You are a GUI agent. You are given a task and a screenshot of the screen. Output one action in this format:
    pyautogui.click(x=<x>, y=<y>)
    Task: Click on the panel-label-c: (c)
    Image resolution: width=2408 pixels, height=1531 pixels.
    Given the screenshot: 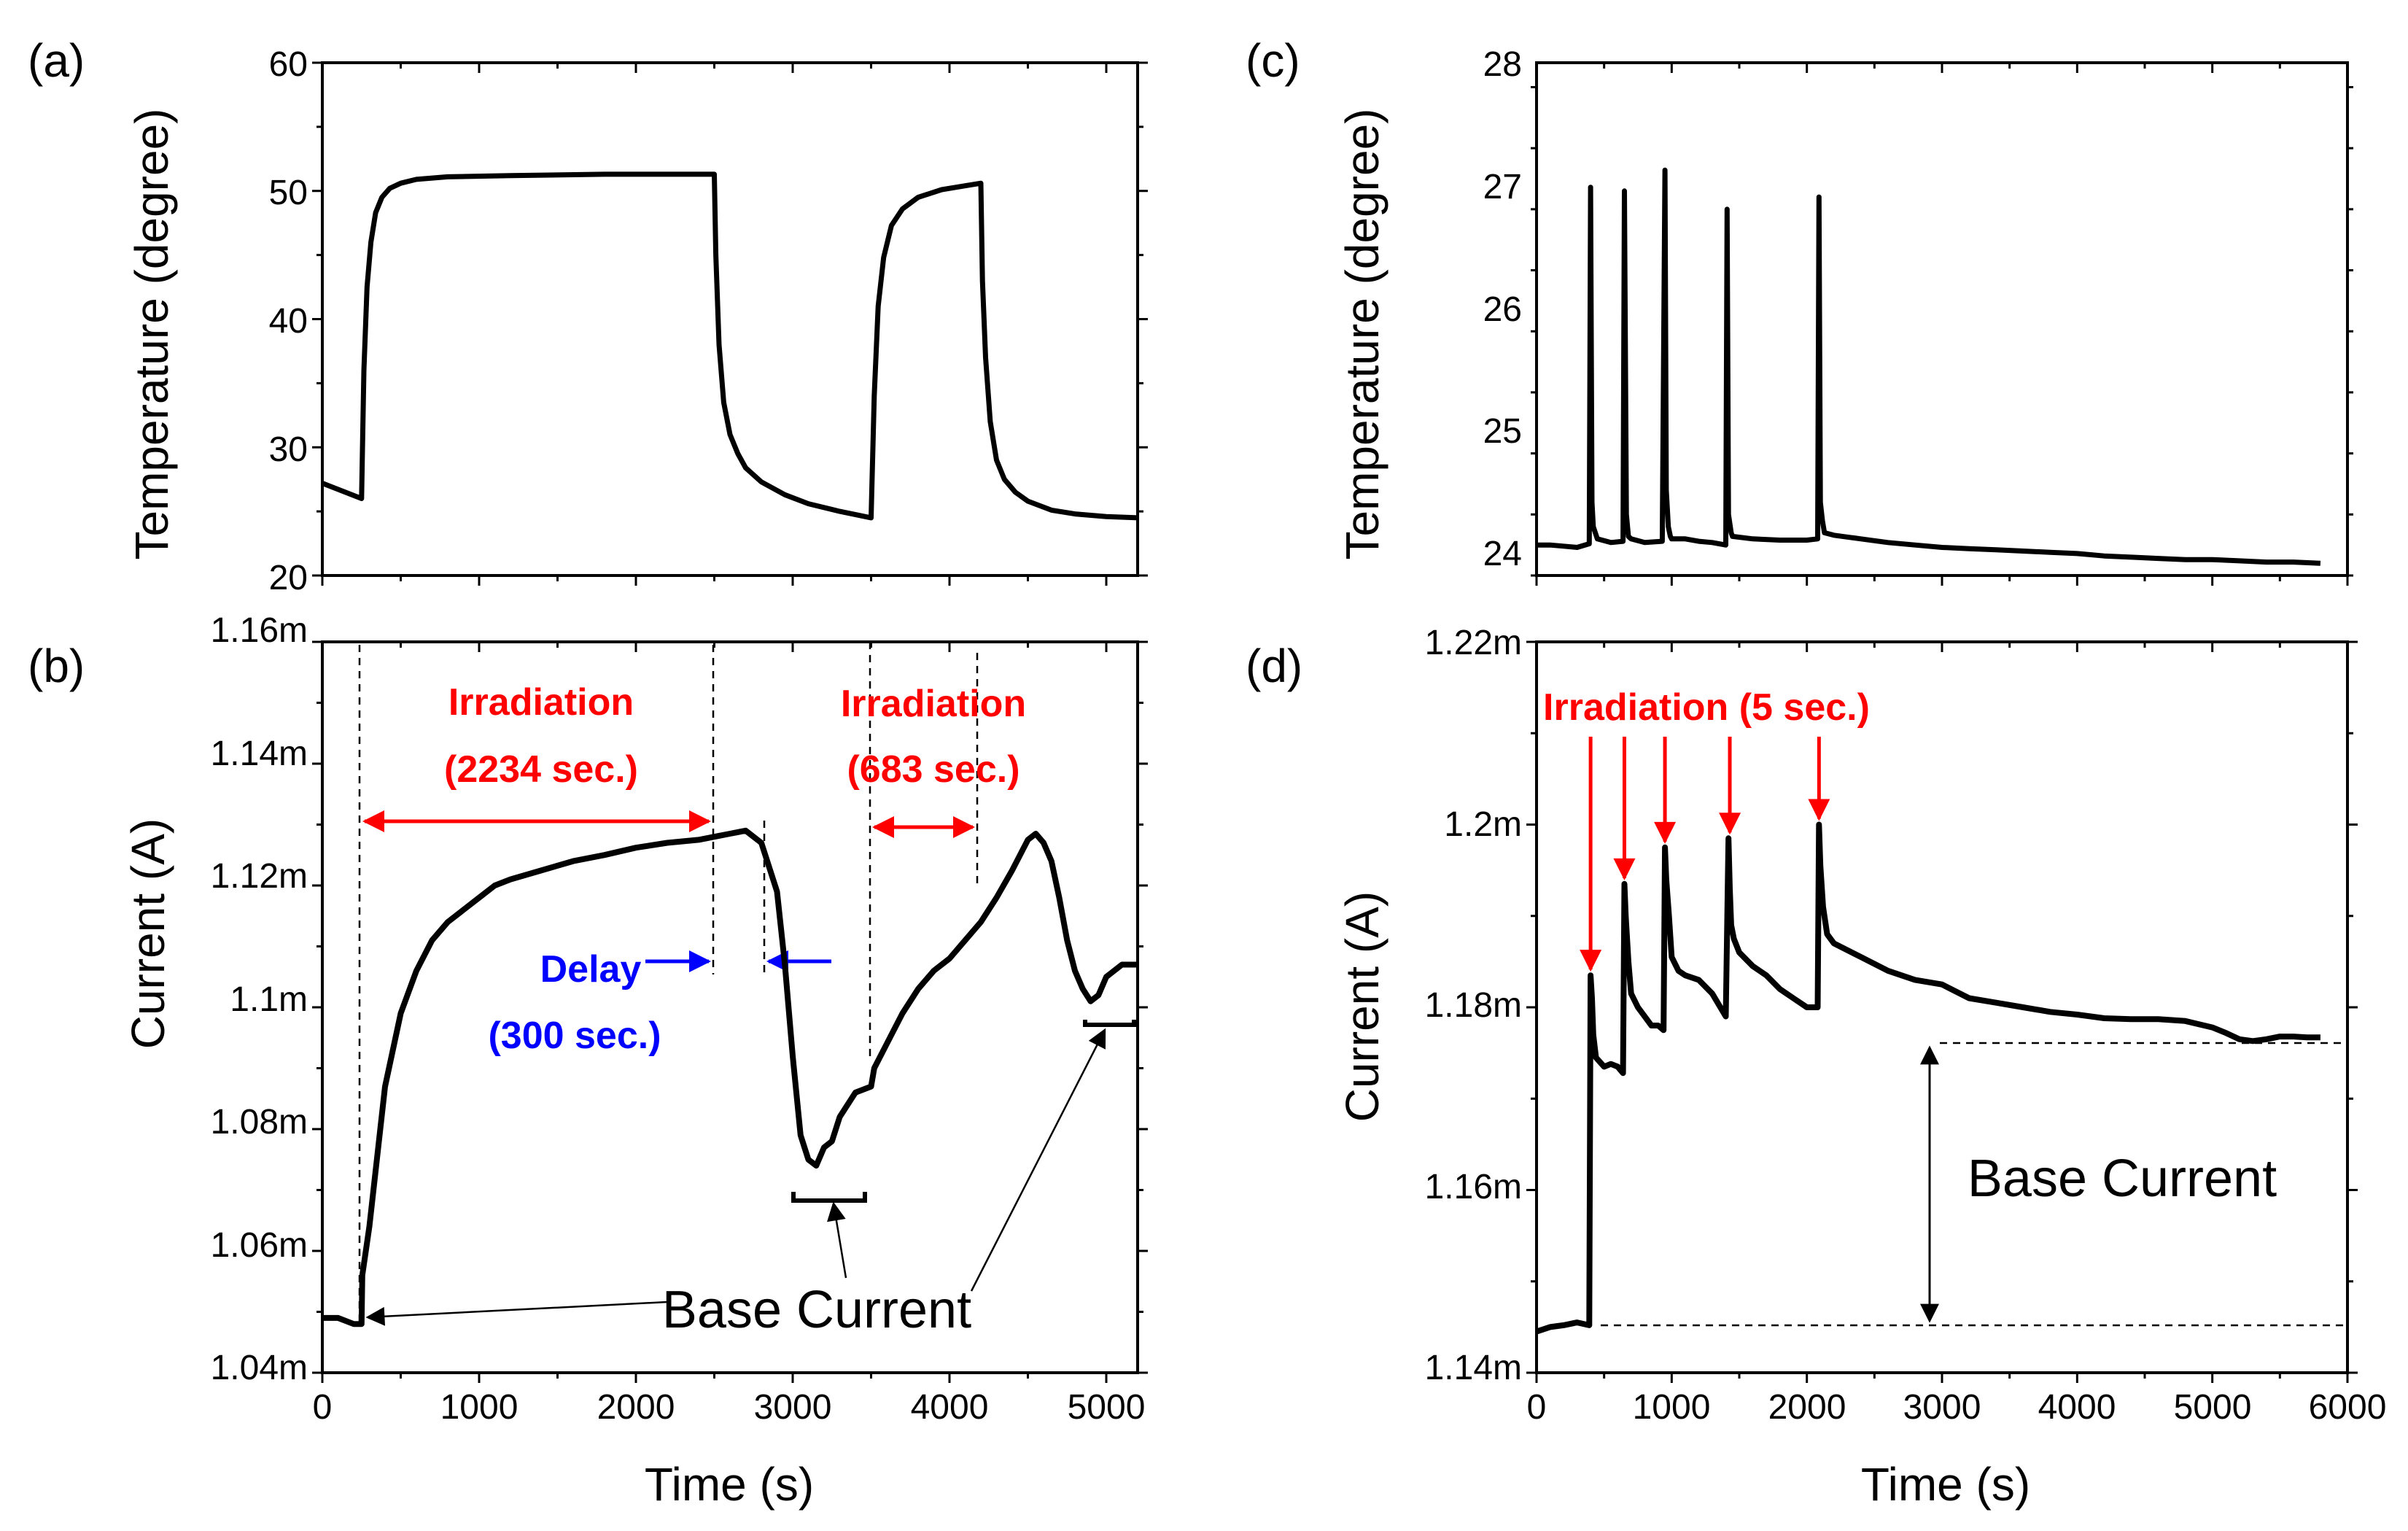 What is the action you would take?
    pyautogui.click(x=1273, y=60)
    